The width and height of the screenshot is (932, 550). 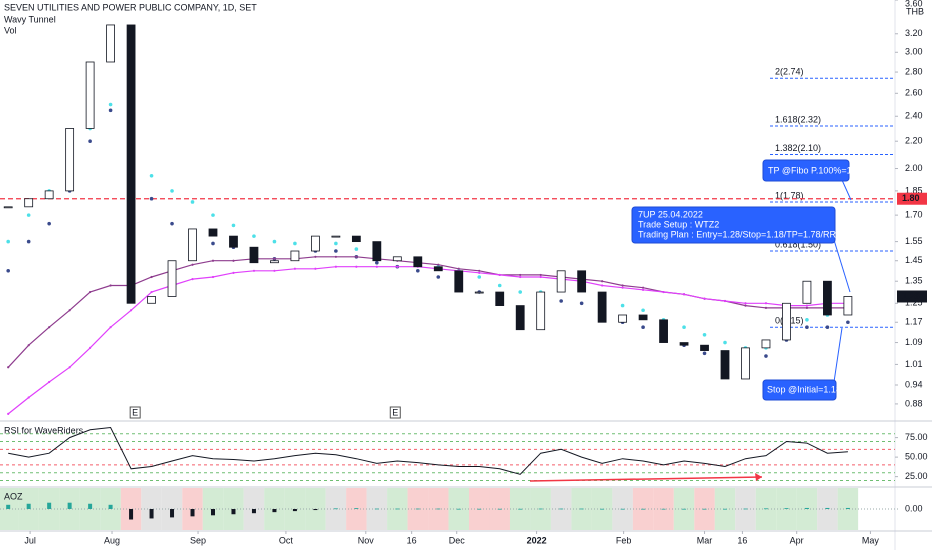 I want to click on connector, so click(x=838, y=355).